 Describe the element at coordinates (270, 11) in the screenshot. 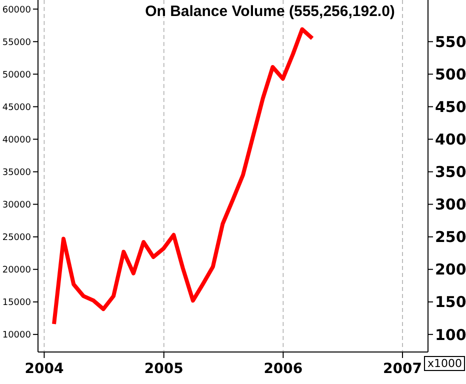

I see `chart-title: On Balance Volume (555,256,192.0)` at that location.